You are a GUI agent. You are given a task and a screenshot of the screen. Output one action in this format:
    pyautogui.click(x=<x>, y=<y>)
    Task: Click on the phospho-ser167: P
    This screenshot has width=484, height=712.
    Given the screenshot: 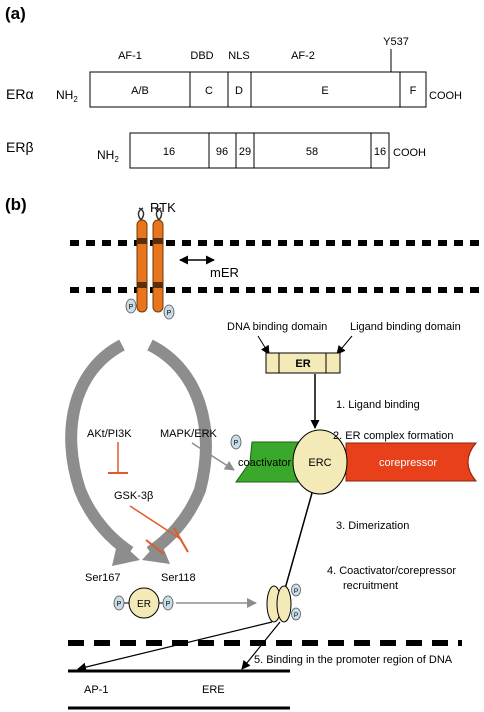 What is the action you would take?
    pyautogui.click(x=119, y=603)
    